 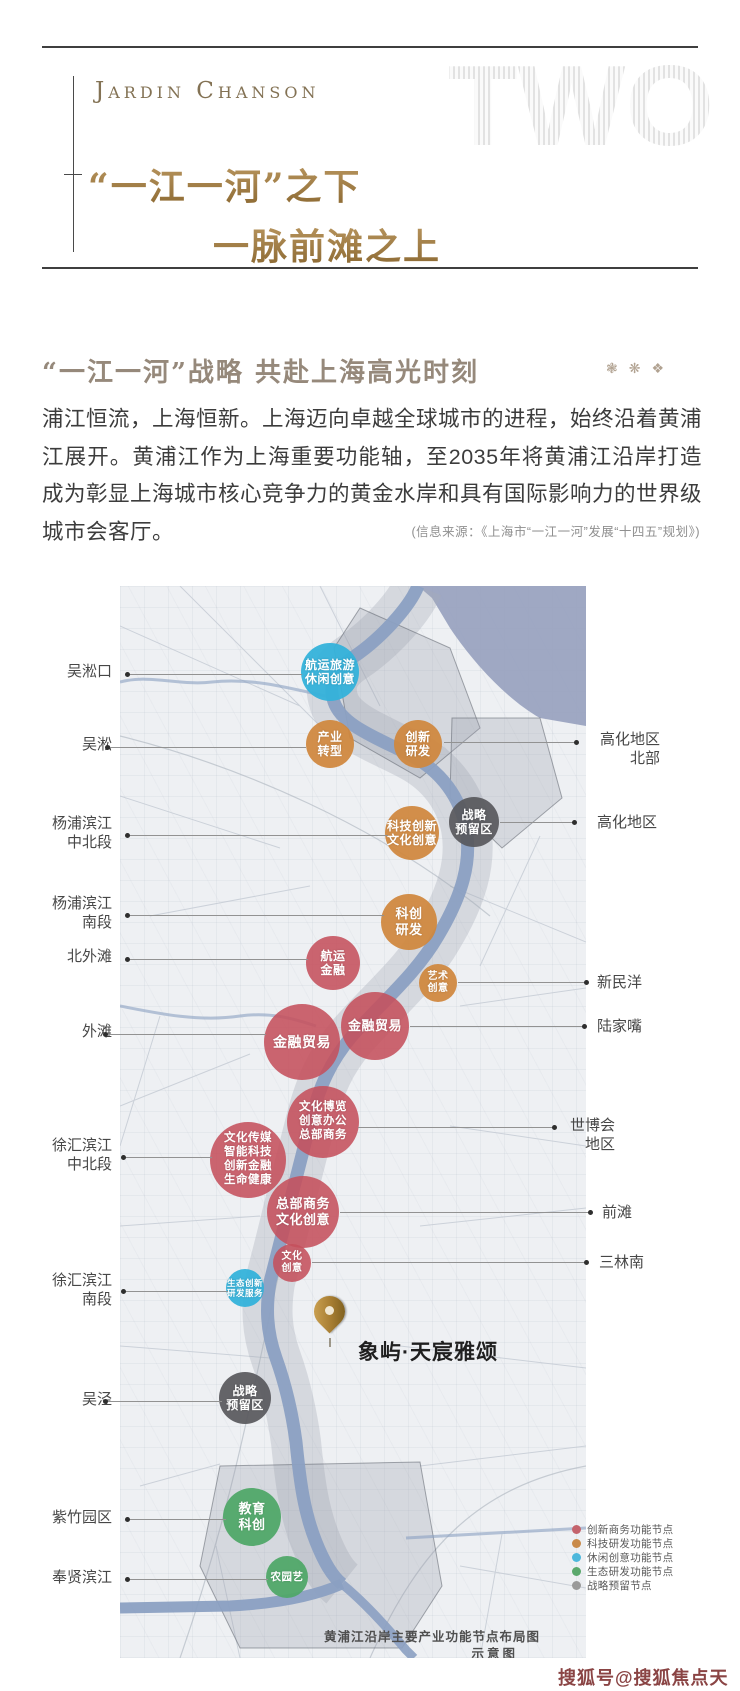 I want to click on ornament-seal-icon: ❋, so click(x=634, y=368).